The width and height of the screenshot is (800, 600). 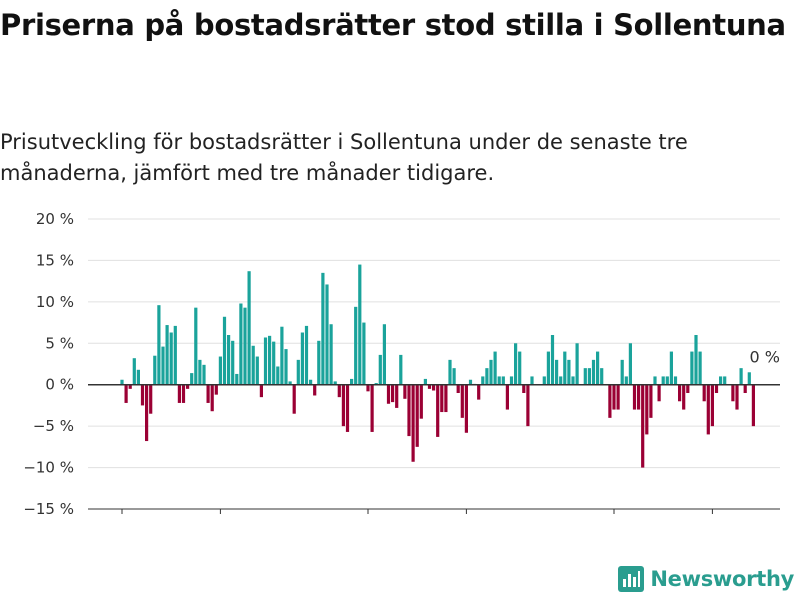 I want to click on x-tick-label: 2017, so click(x=368, y=523).